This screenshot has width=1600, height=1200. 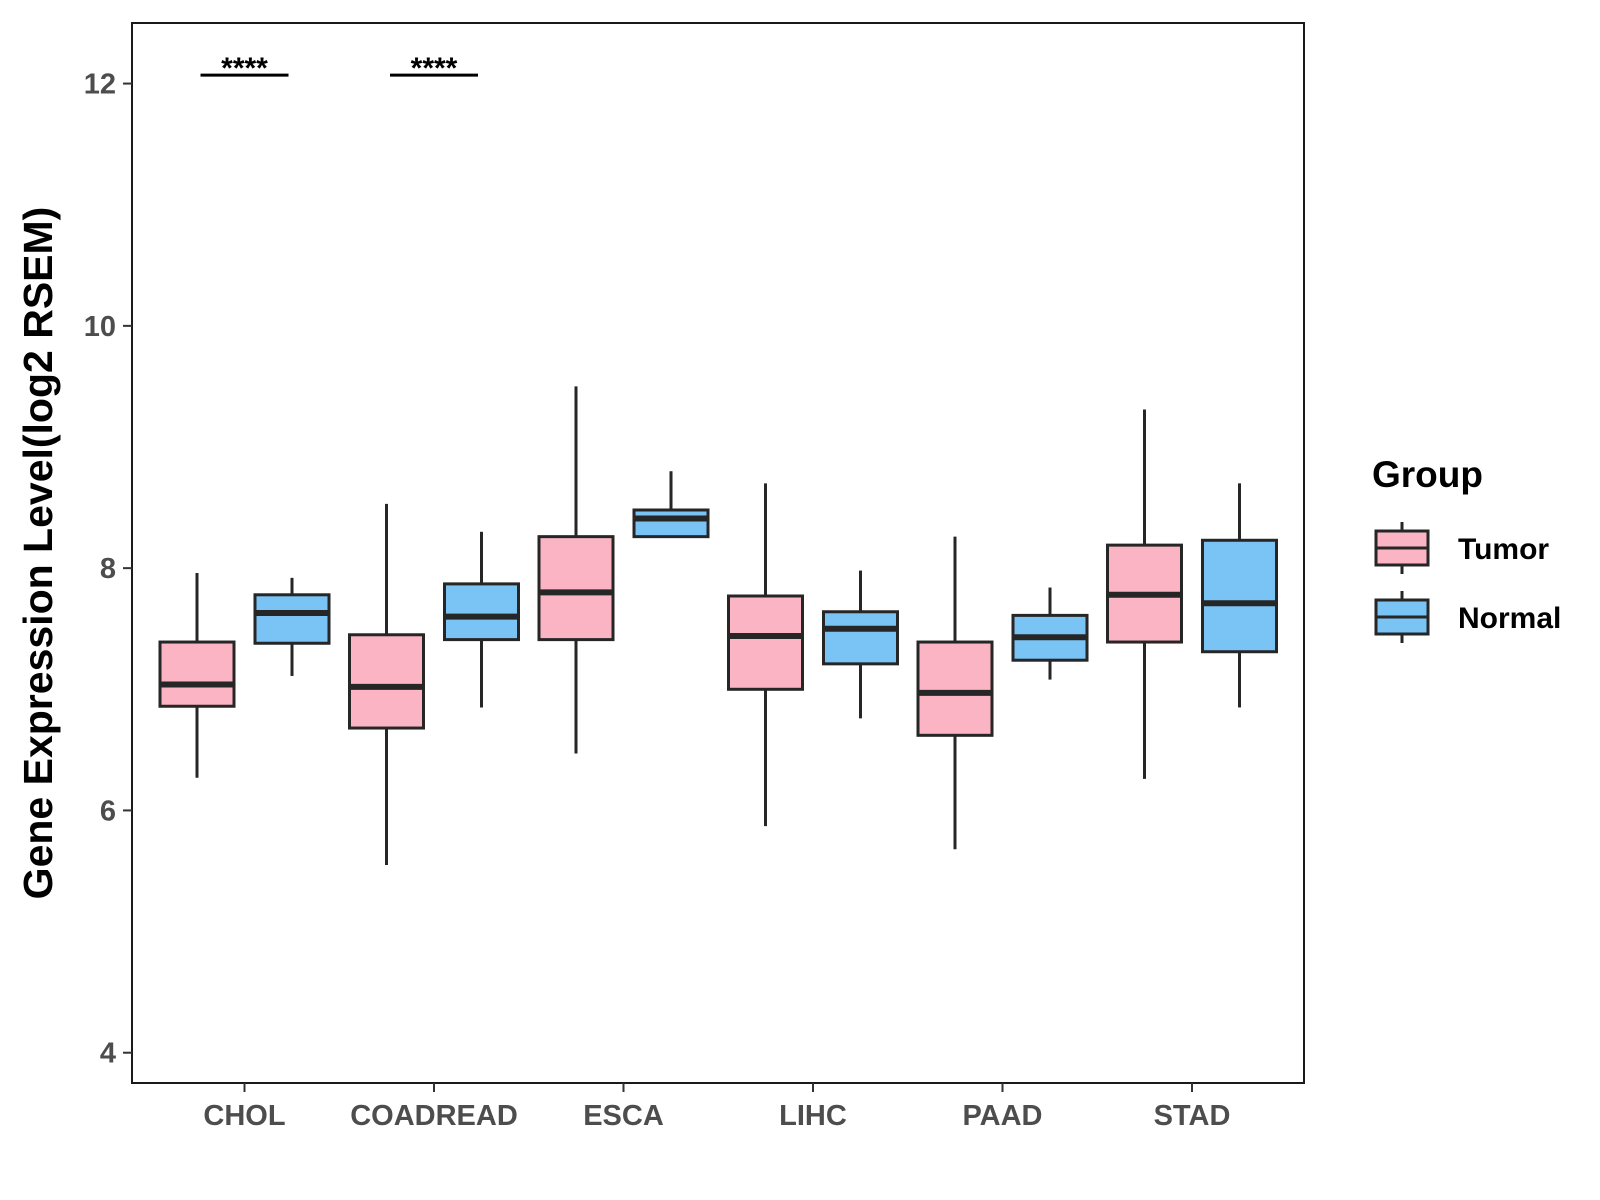 I want to click on y-tick-label: 4, so click(x=108, y=1054).